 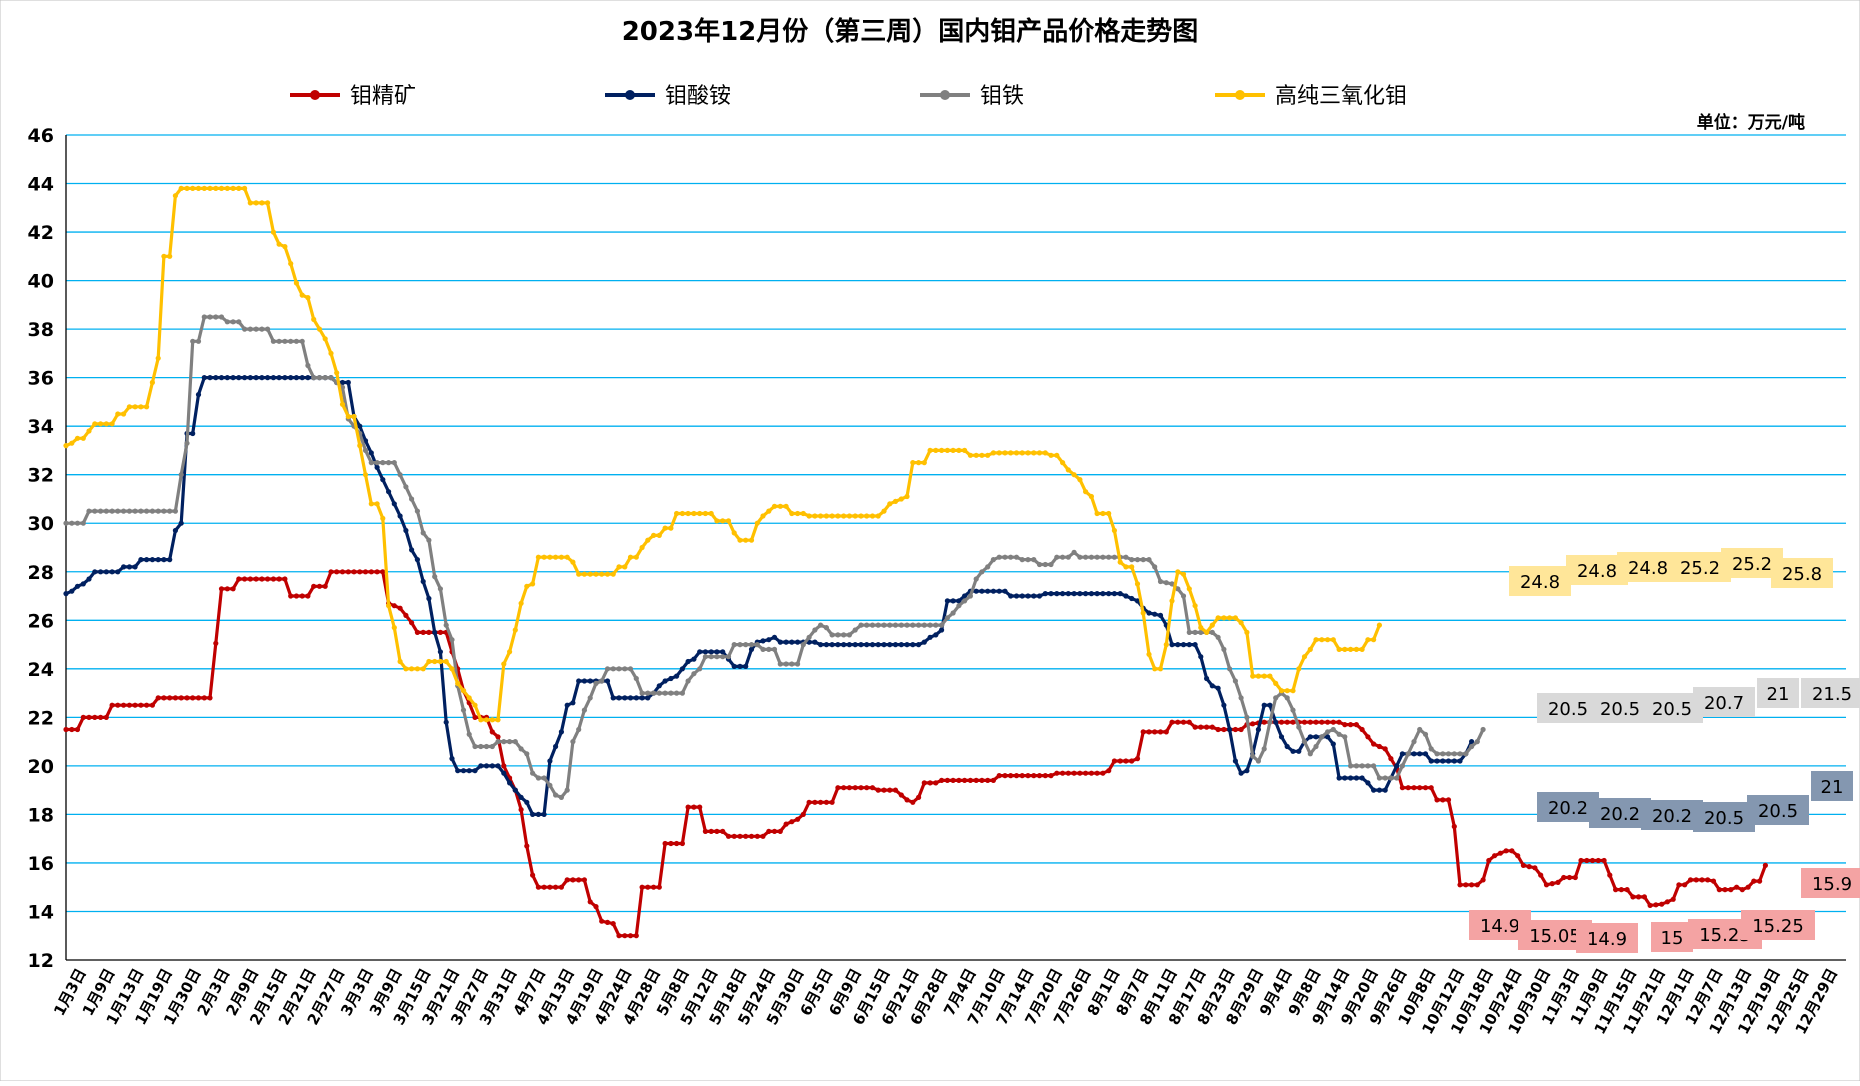 I want to click on chart-title: 2023年12月份（第三周）国内钼产品价格走势图, so click(x=910, y=31).